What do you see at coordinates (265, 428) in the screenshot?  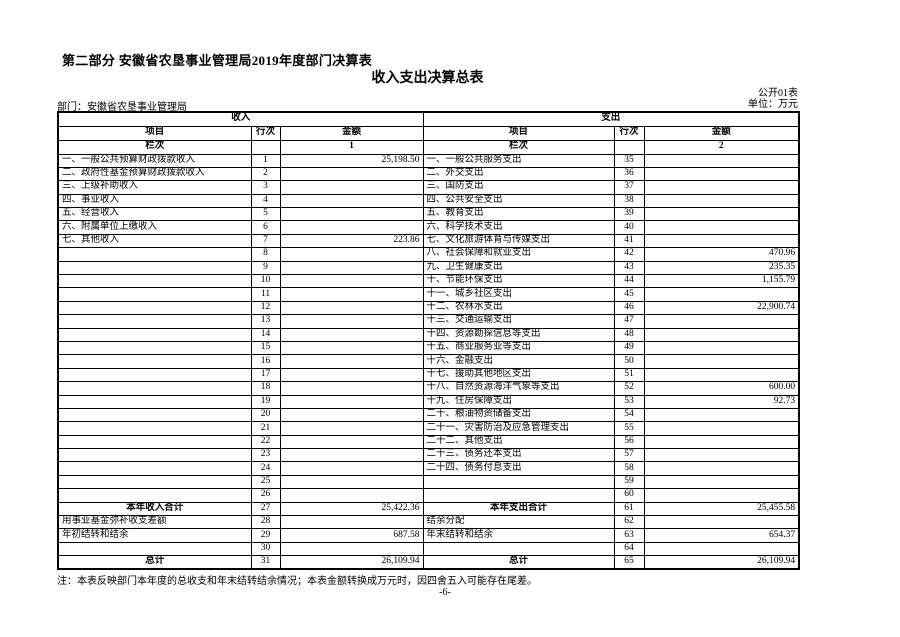 I see `income-line-cell: 21` at bounding box center [265, 428].